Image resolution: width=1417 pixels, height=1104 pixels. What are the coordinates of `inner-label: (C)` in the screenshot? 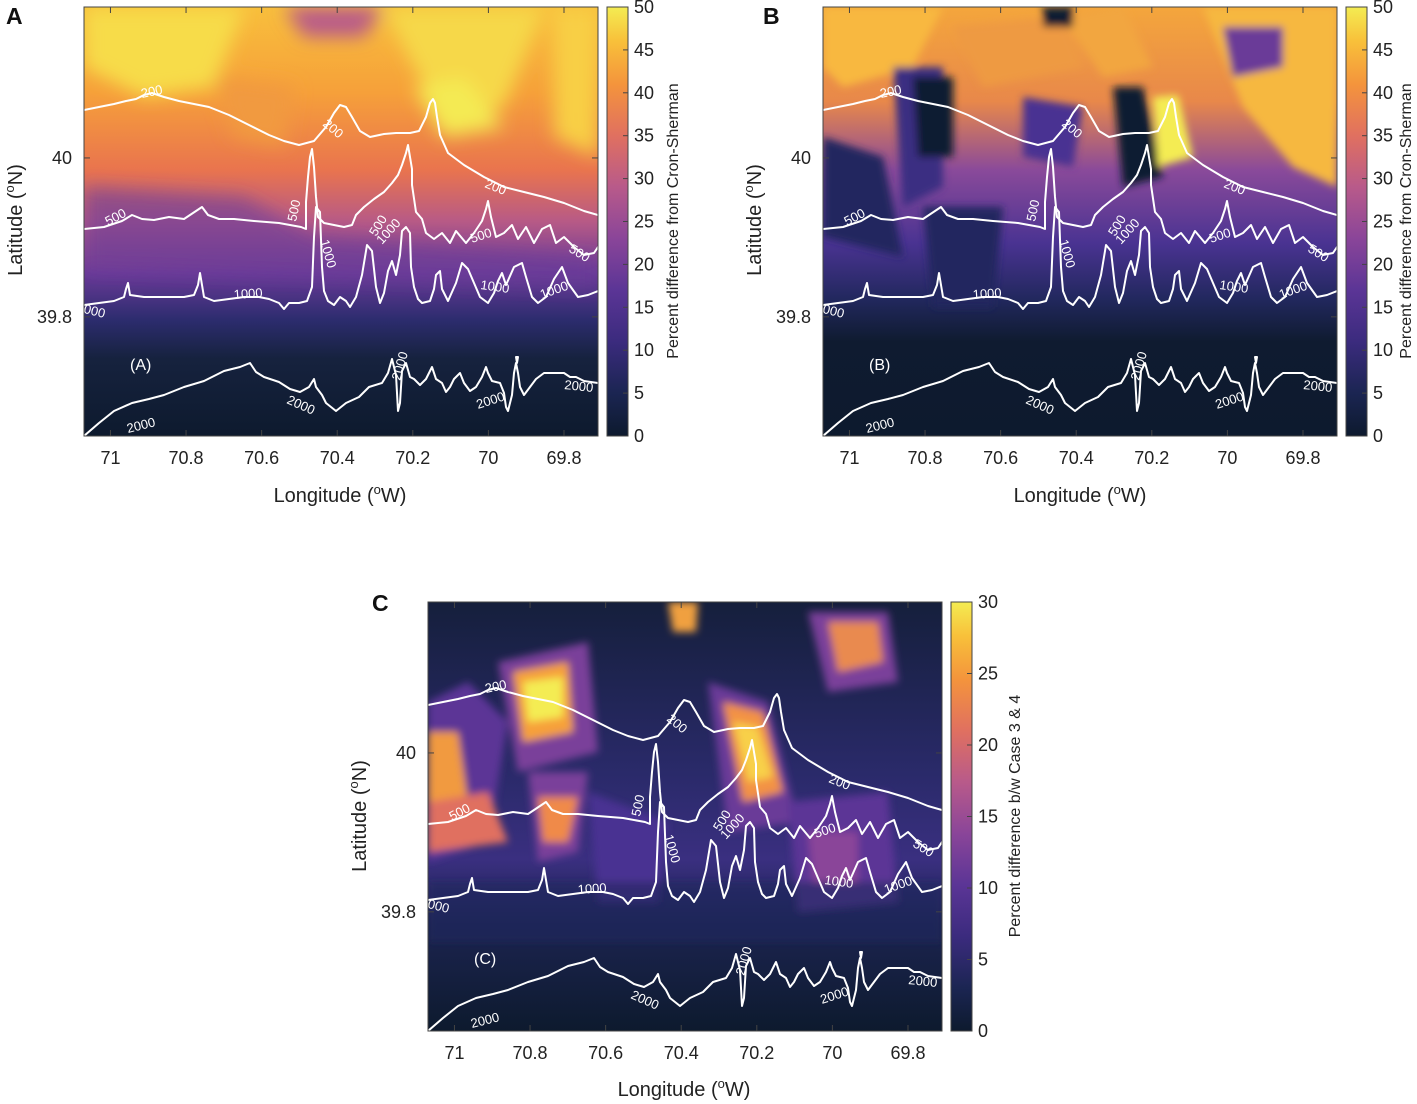 It's located at (485, 959).